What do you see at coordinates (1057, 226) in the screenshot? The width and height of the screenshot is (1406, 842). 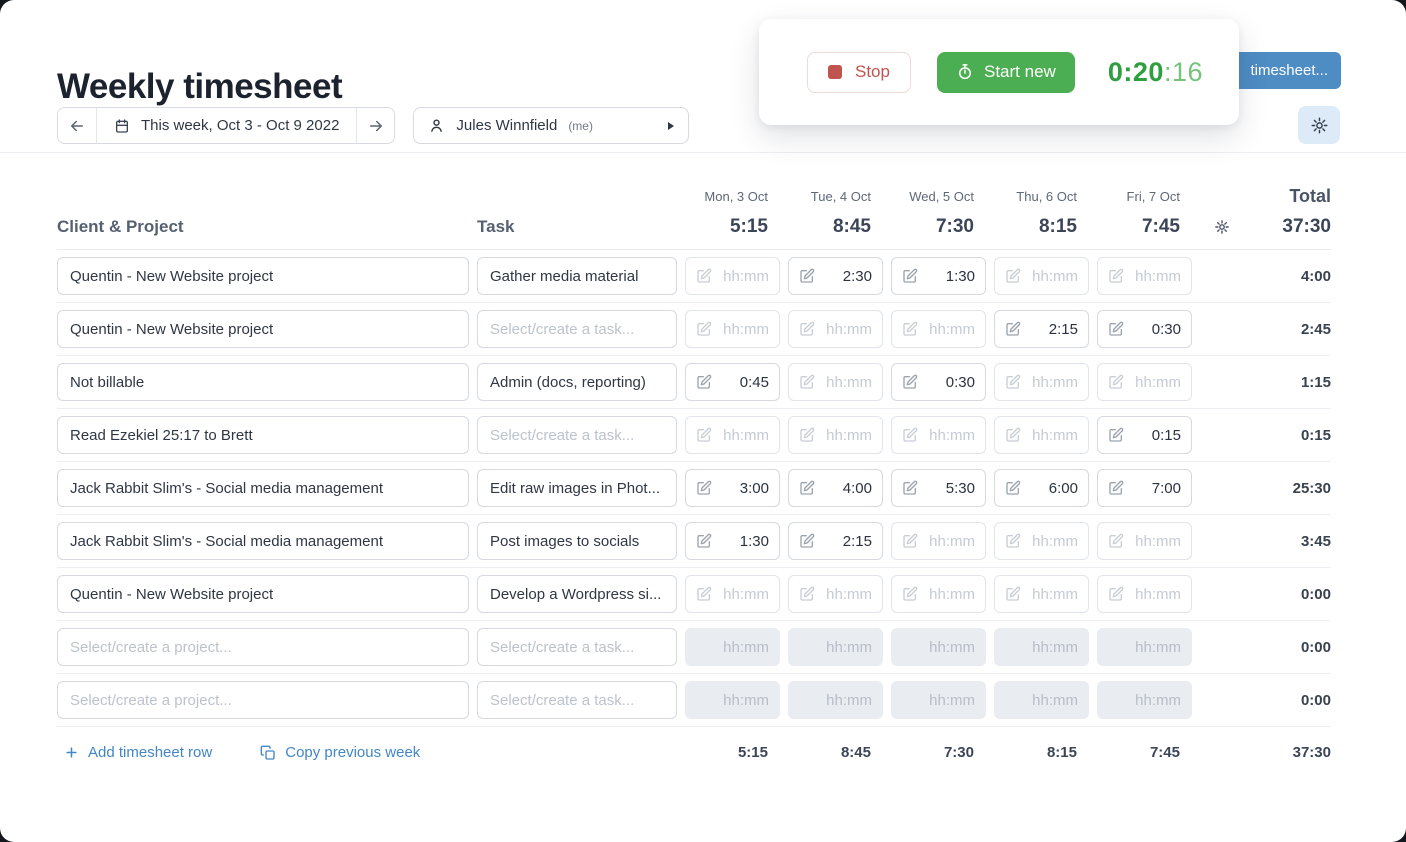 I see `day-header-total: 8:15` at bounding box center [1057, 226].